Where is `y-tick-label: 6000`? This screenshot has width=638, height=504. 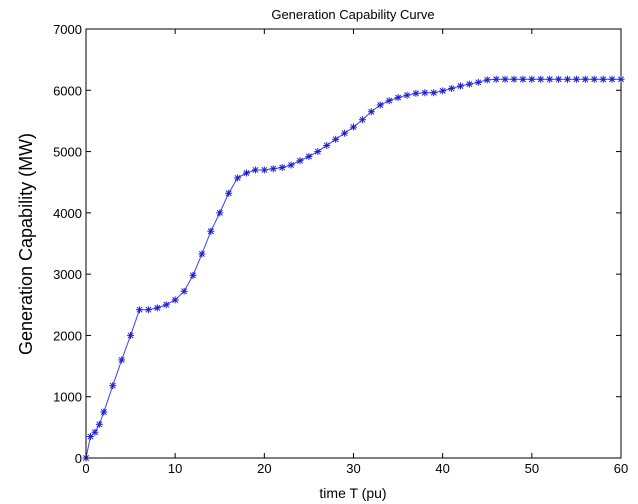
y-tick-label: 6000 is located at coordinates (67, 90).